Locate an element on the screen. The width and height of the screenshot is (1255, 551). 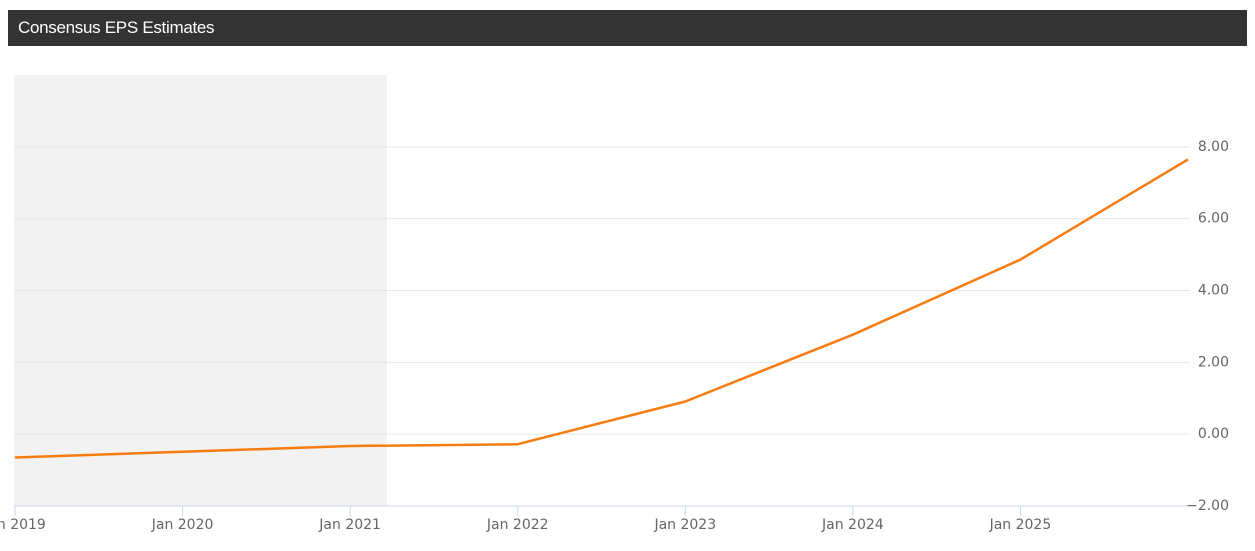
x-tick-label: Jan 2021 is located at coordinates (349, 525).